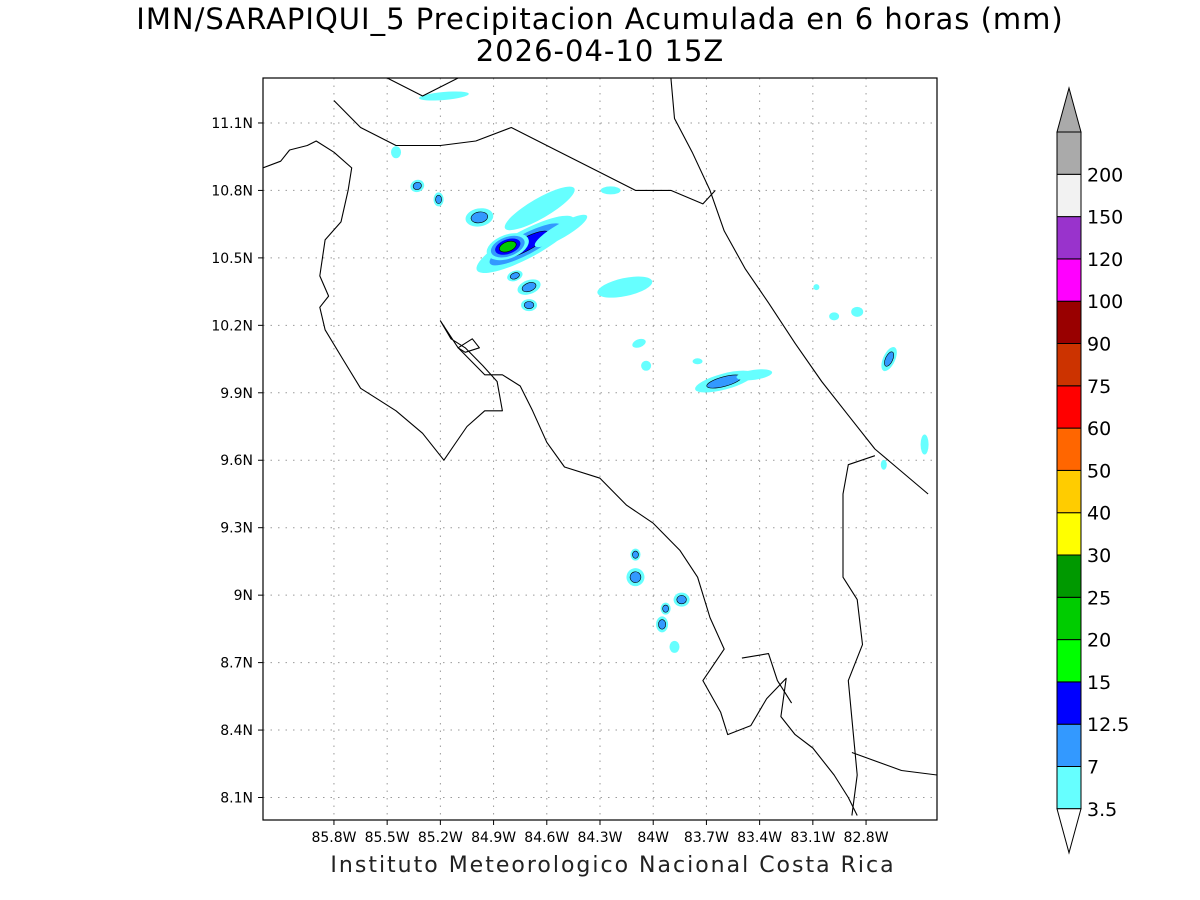  Describe the element at coordinates (1099, 598) in the screenshot. I see `colorbar-label: 25` at that location.